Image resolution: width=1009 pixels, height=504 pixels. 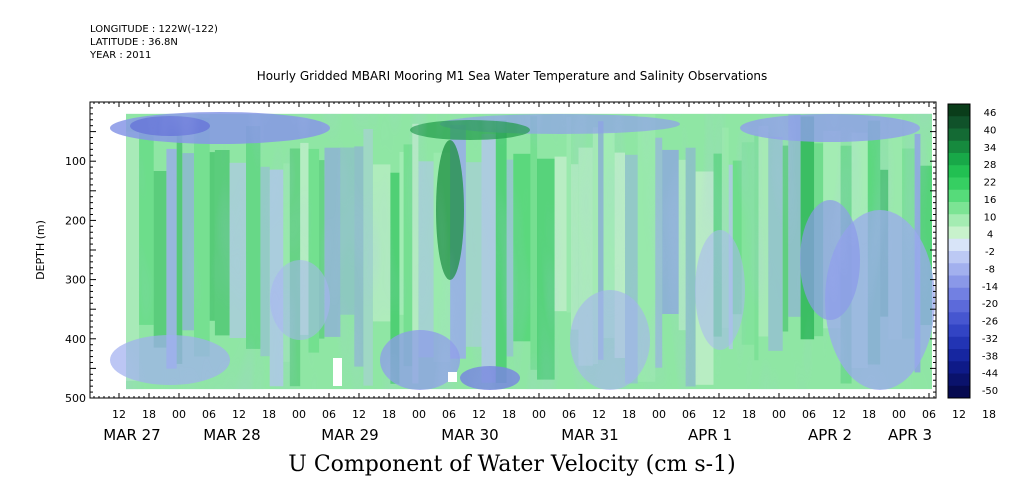 What do you see at coordinates (990, 235) in the screenshot?
I see `colorbar-label: 4` at bounding box center [990, 235].